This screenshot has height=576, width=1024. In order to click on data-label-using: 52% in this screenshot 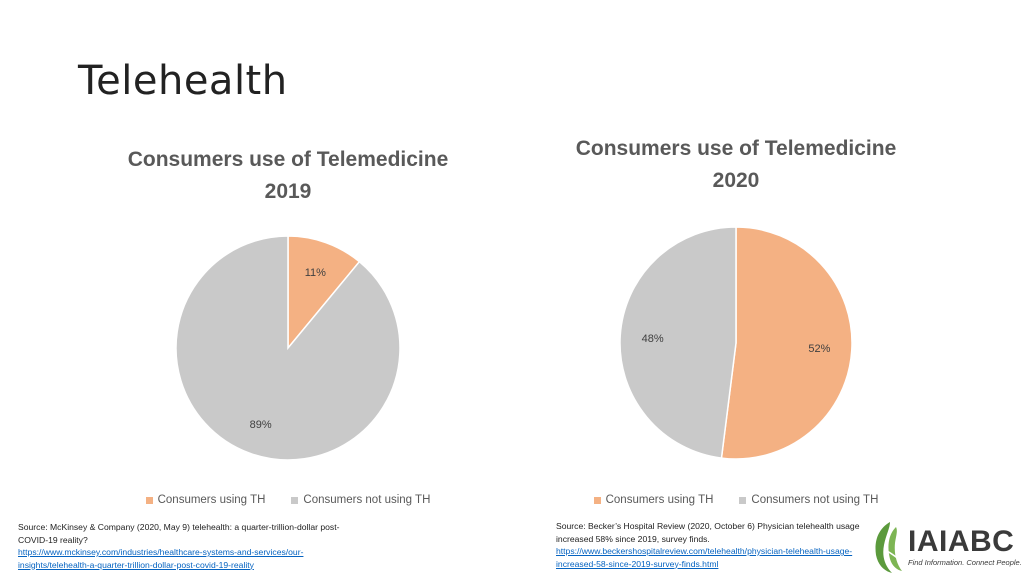, I will do `click(819, 349)`.